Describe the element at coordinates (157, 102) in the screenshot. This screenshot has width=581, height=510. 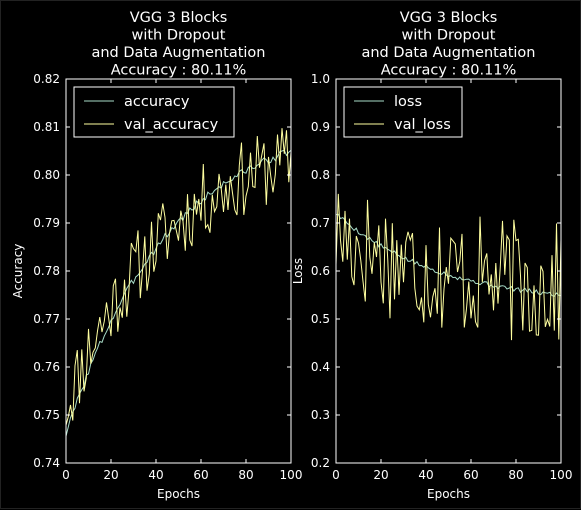
I see `legend-label-accuracy: accuracy` at that location.